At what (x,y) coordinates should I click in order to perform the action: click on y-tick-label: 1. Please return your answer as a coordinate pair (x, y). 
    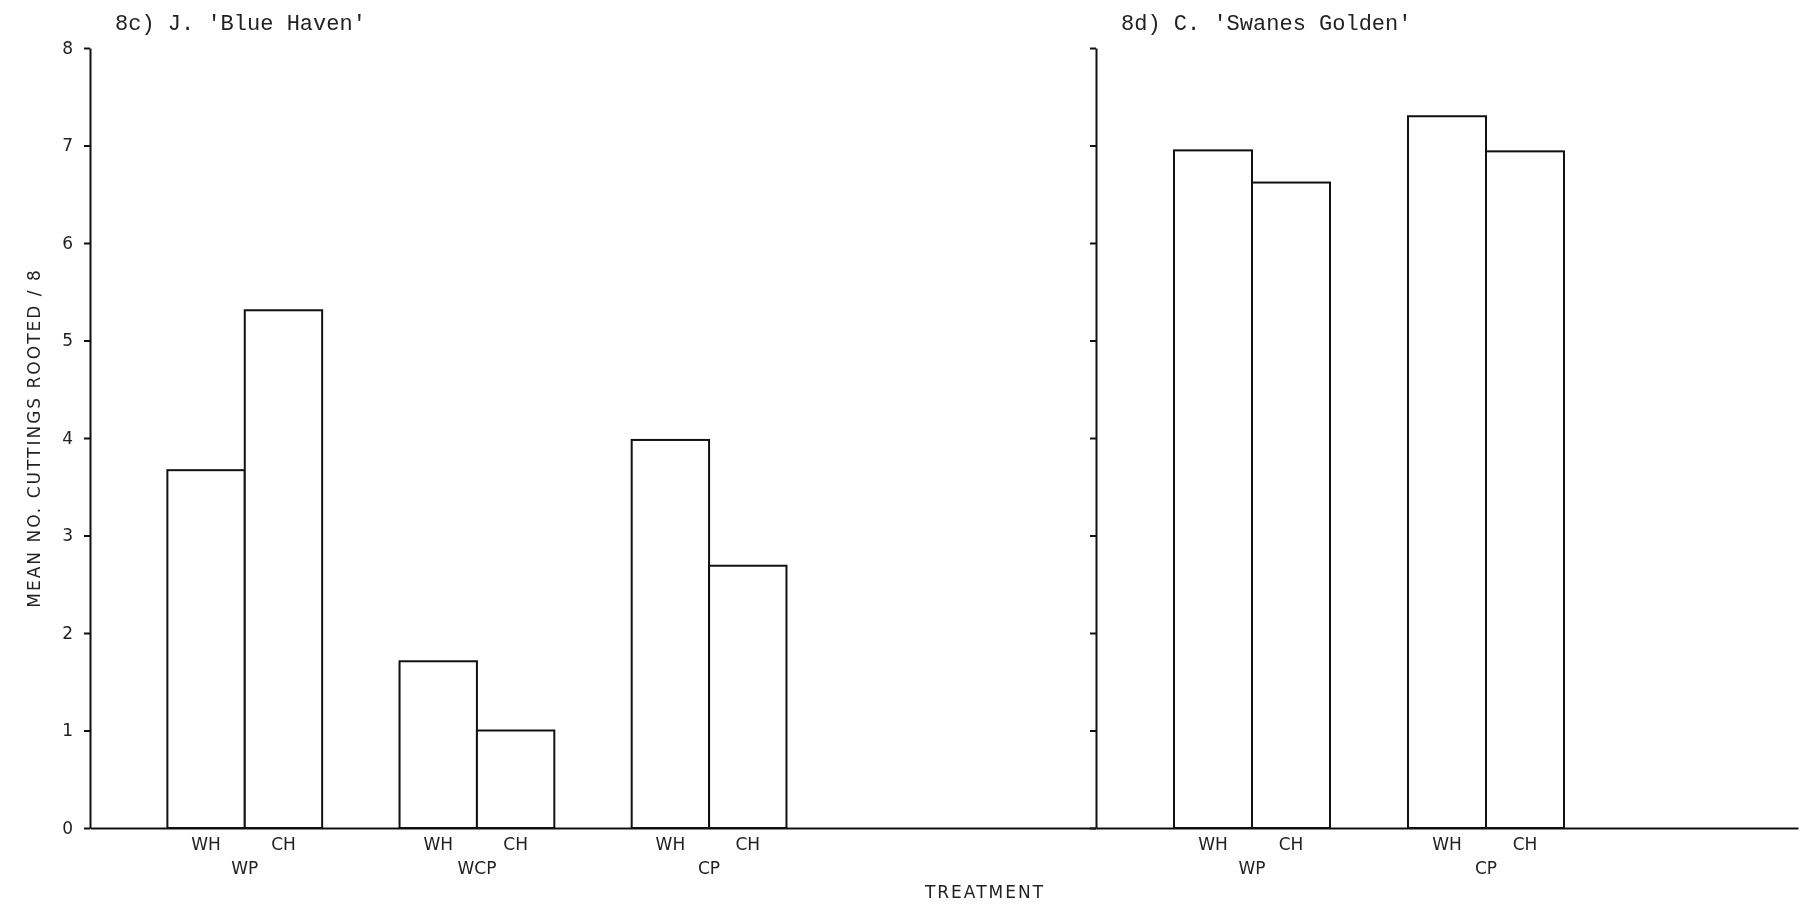
    Looking at the image, I should click on (67, 730).